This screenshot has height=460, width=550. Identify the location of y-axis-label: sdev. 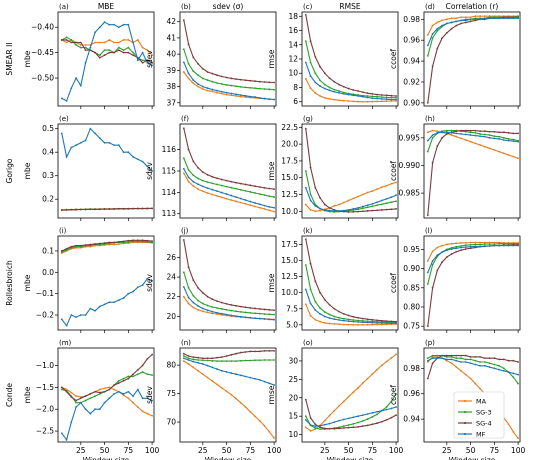
(149, 283).